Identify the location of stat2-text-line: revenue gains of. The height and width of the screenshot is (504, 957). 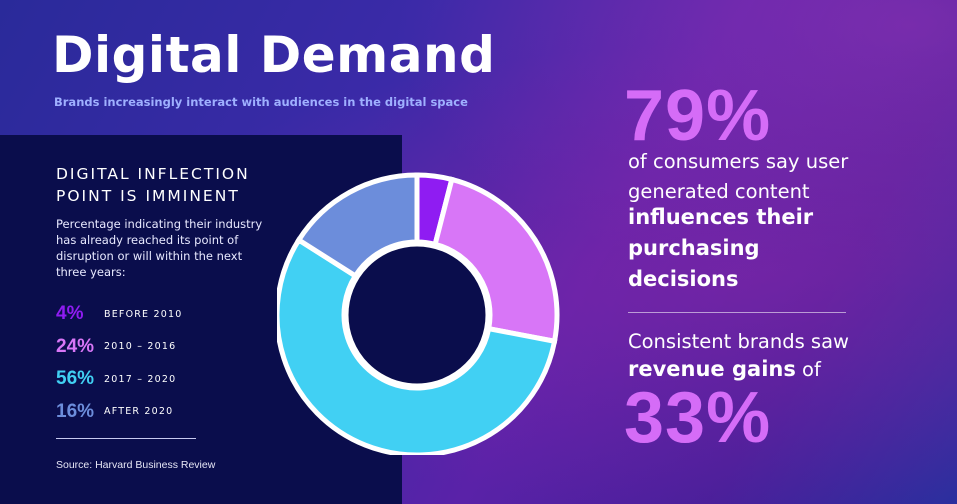
(724, 369).